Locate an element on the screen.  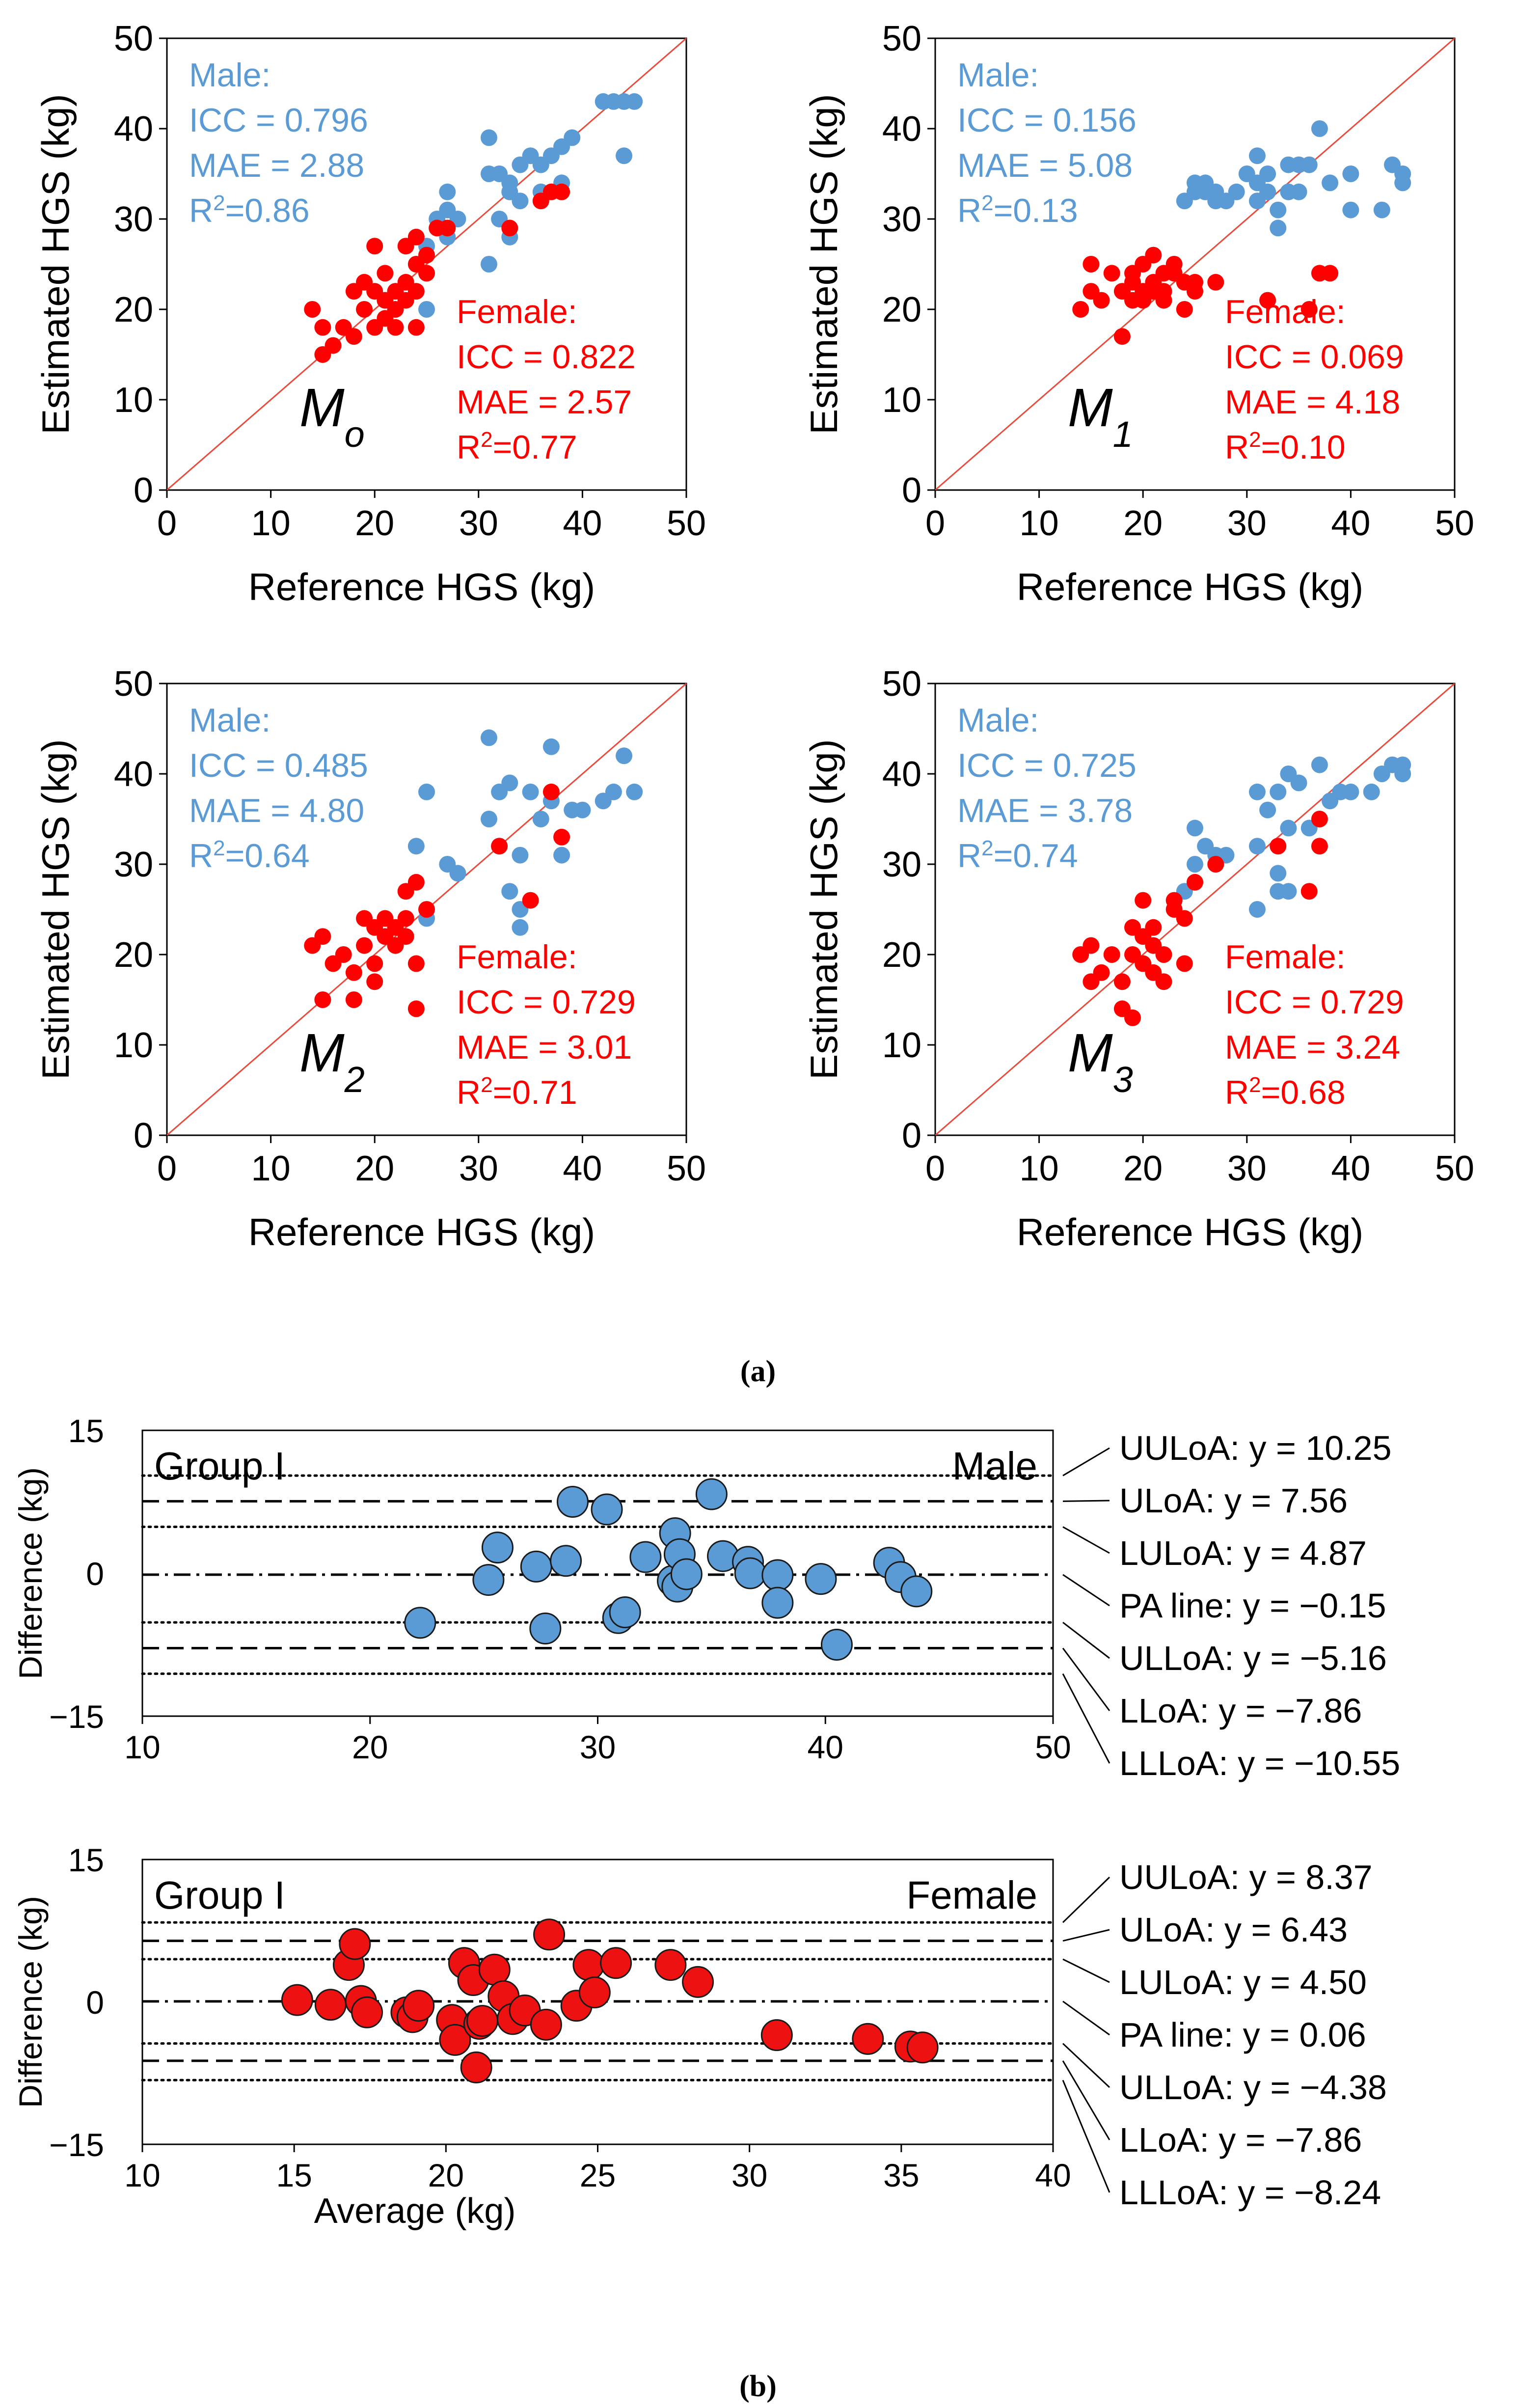
reference-line-label: LULoA: y = 4.50 is located at coordinates (1243, 1982).